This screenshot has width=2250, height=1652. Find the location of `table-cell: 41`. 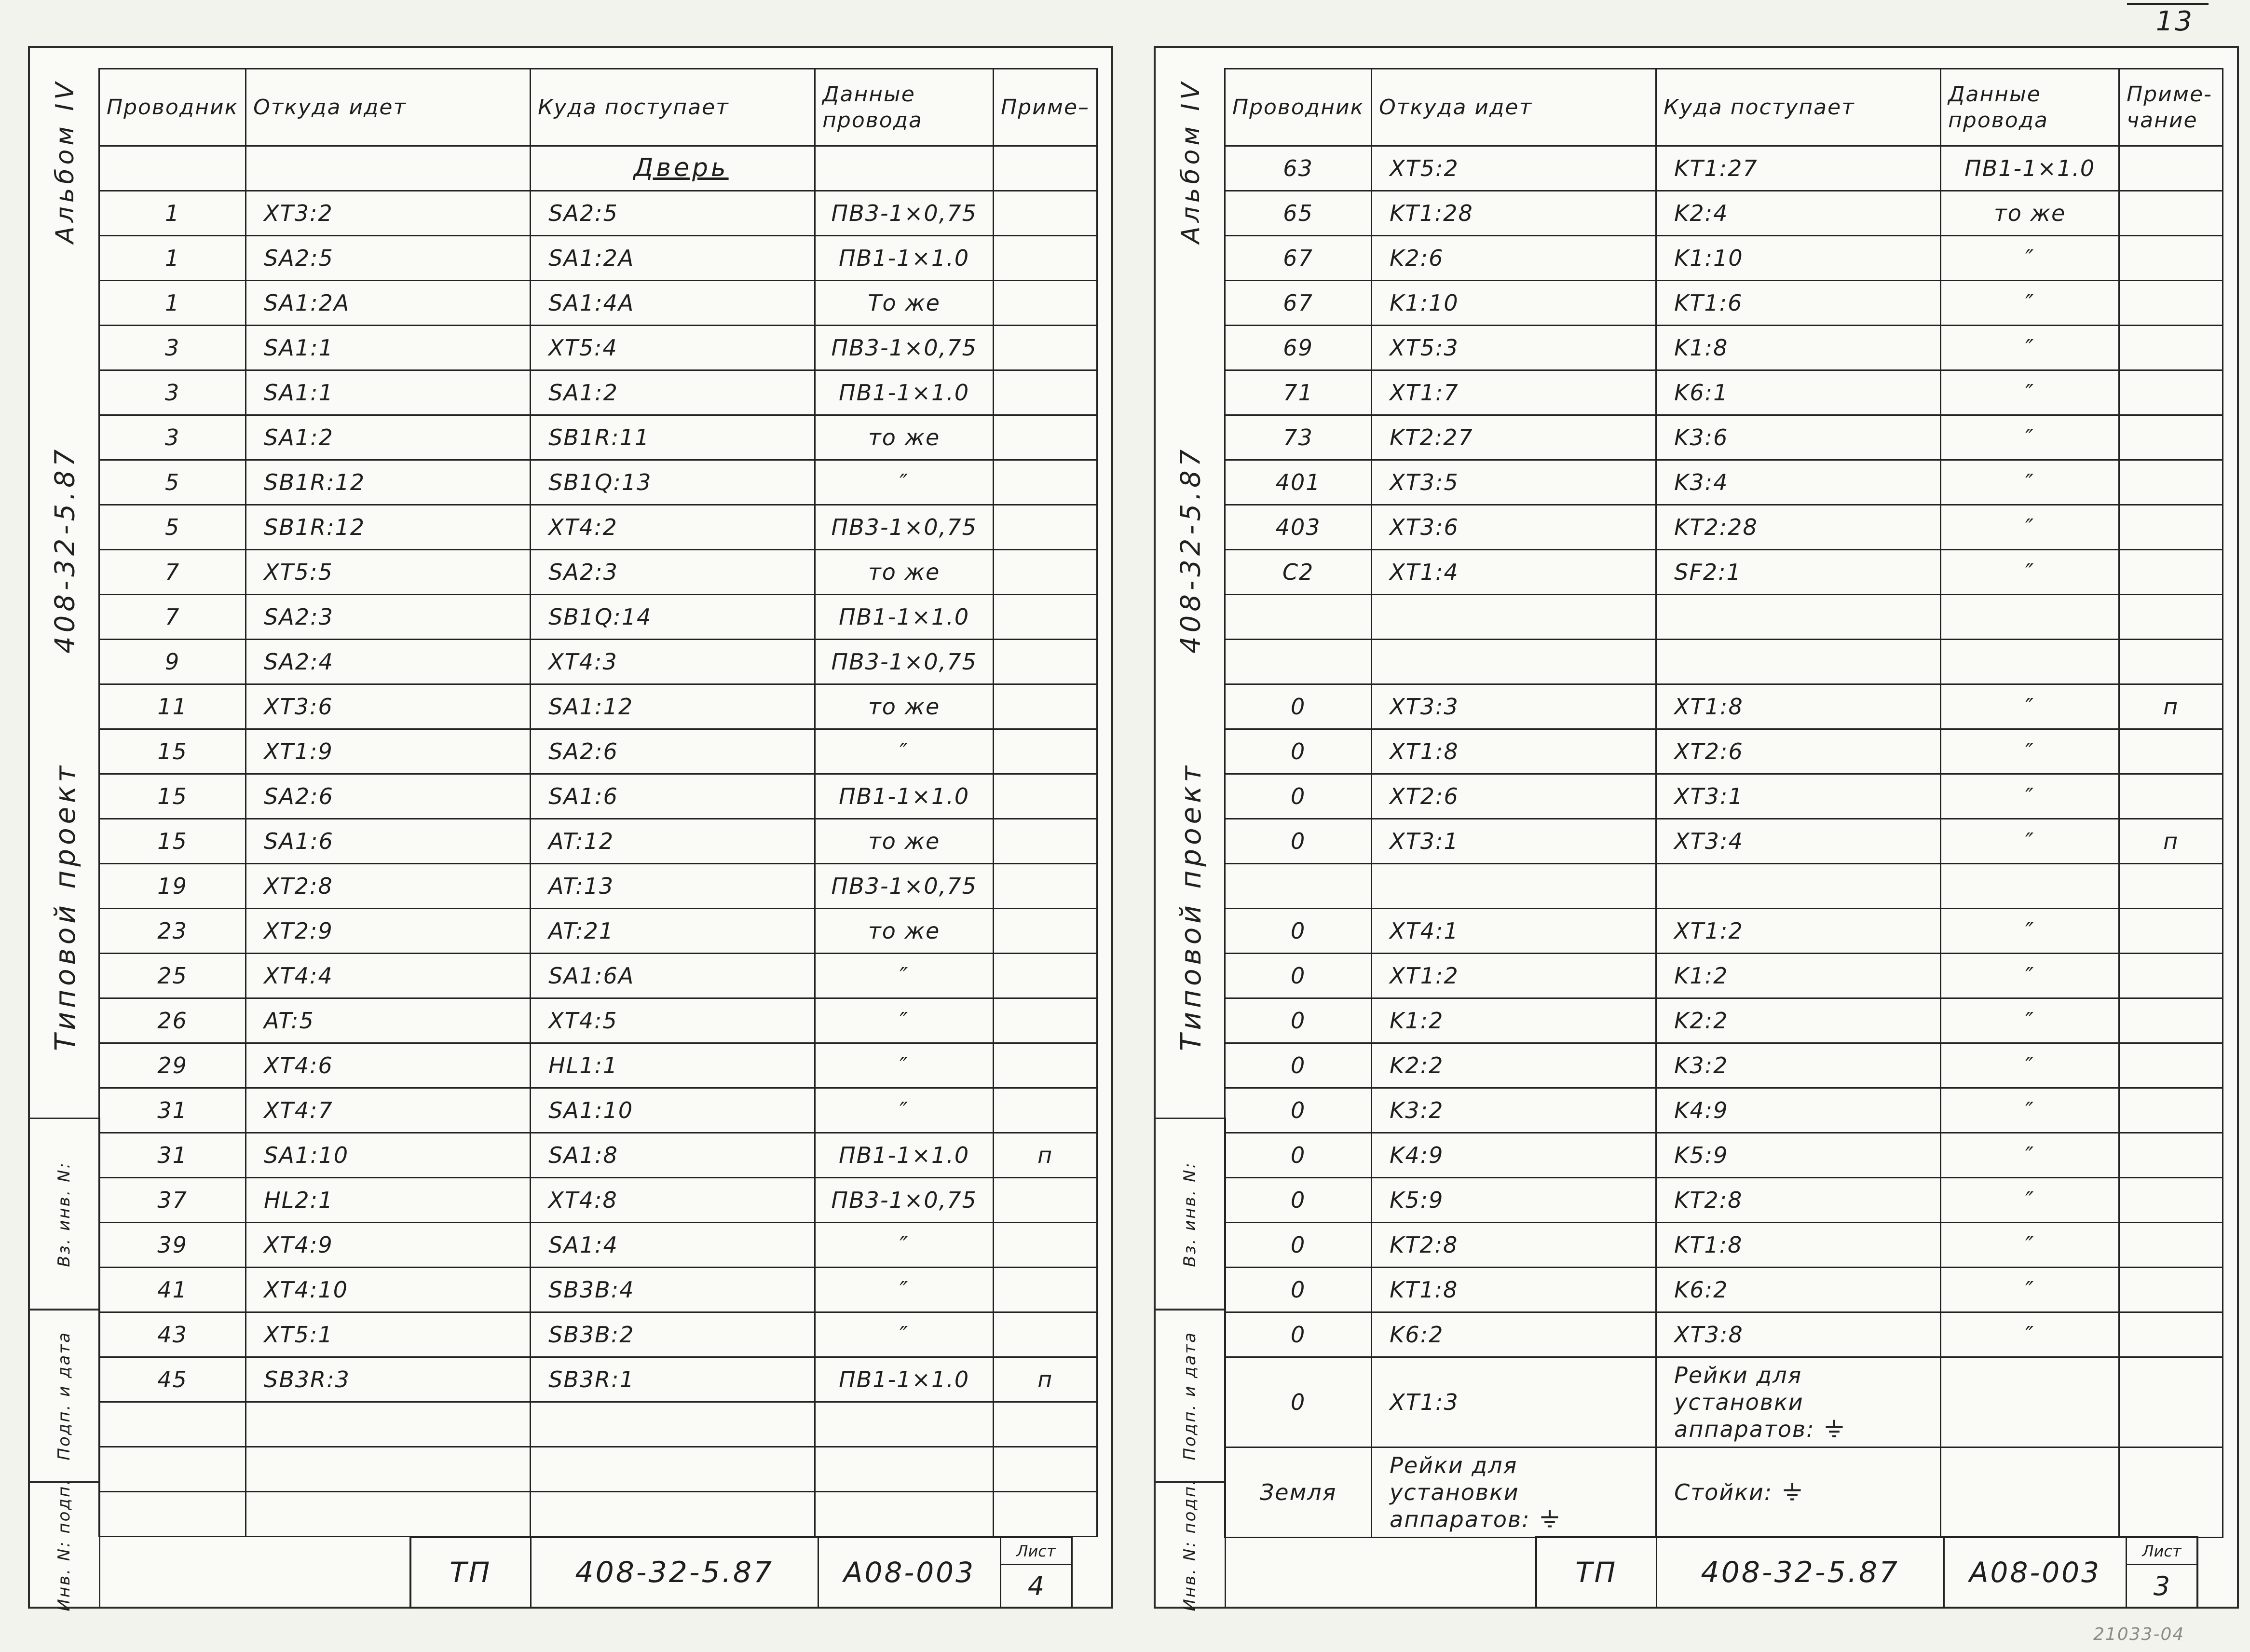

table-cell: 41 is located at coordinates (172, 1290).